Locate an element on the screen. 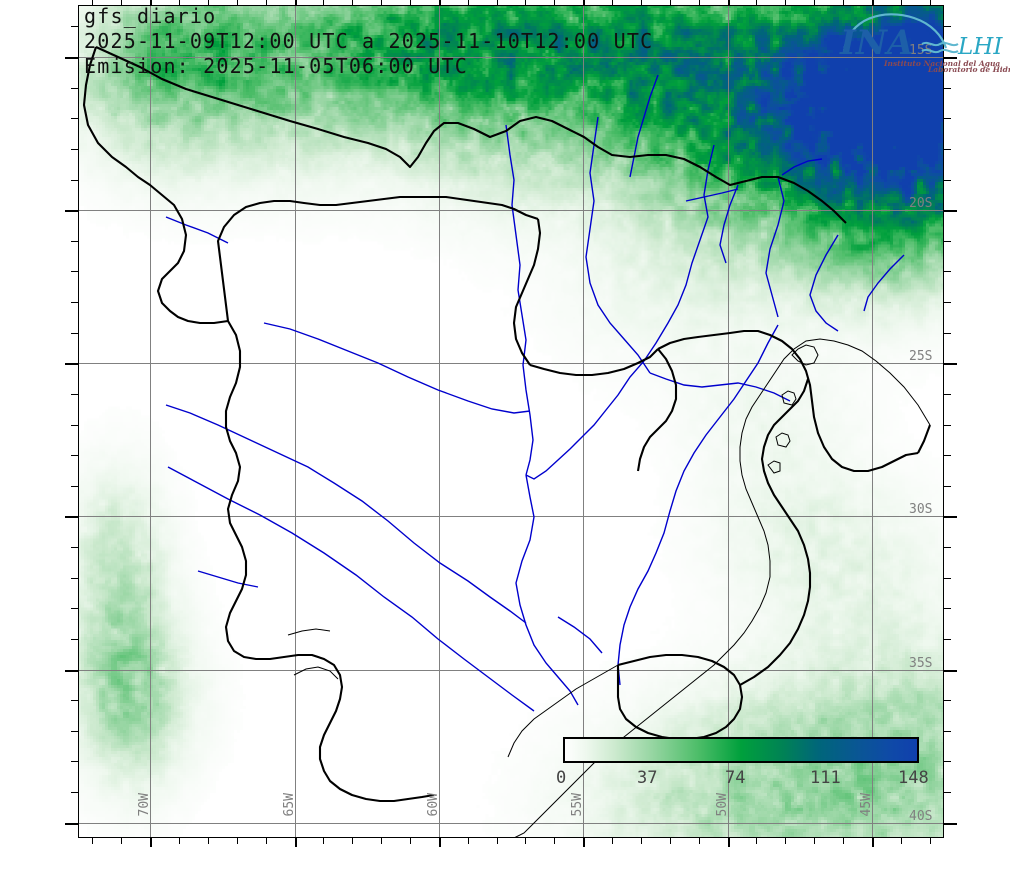 The image size is (1024, 870). tick-top-lon--54 is located at coordinates (612, 2).